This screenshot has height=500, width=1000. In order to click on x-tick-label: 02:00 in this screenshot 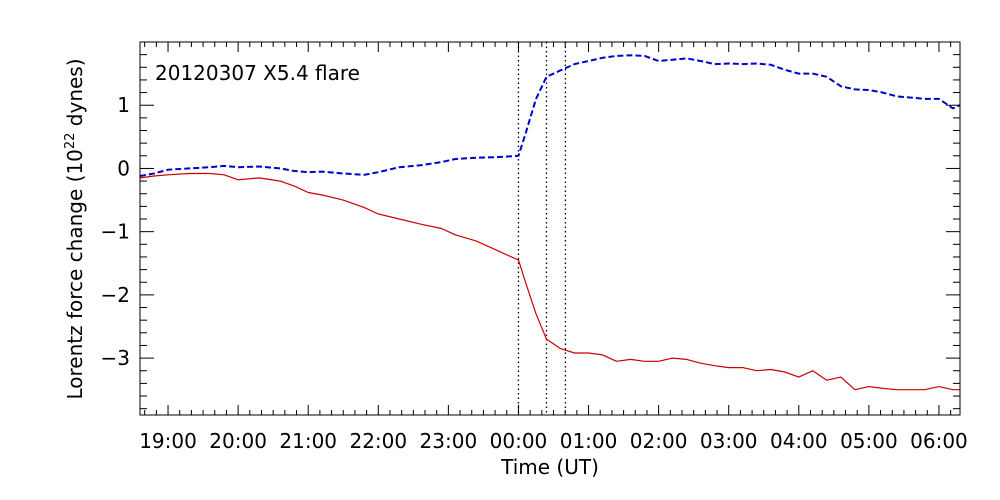, I will do `click(659, 441)`.